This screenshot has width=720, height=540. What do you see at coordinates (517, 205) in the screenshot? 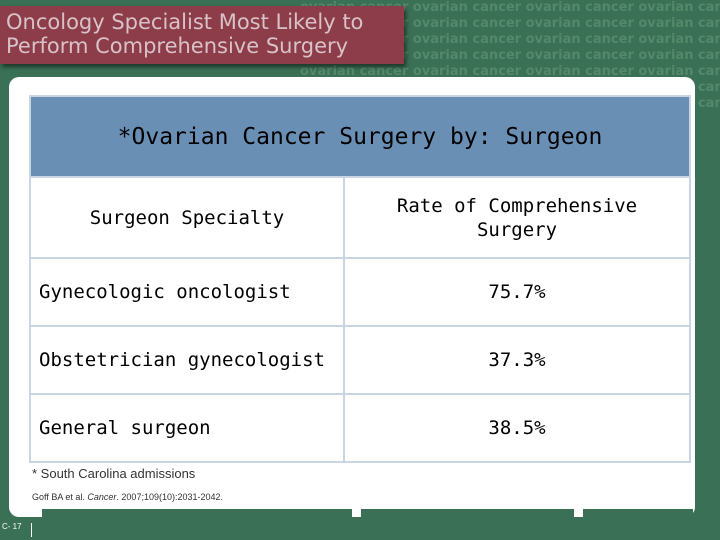
I see `col-header-rate-line1: Rate of Comprehensive` at bounding box center [517, 205].